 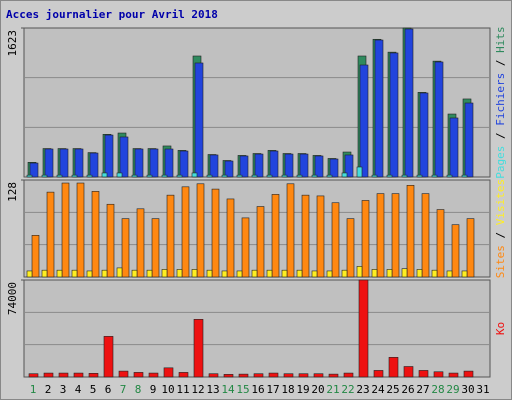 I want to click on y-tick-label: 1623, so click(x=12, y=43).